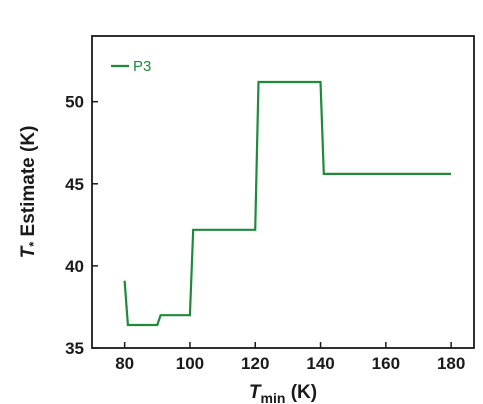 Image resolution: width=483 pixels, height=404 pixels. What do you see at coordinates (74, 266) in the screenshot?
I see `y-tick-label: 40` at bounding box center [74, 266].